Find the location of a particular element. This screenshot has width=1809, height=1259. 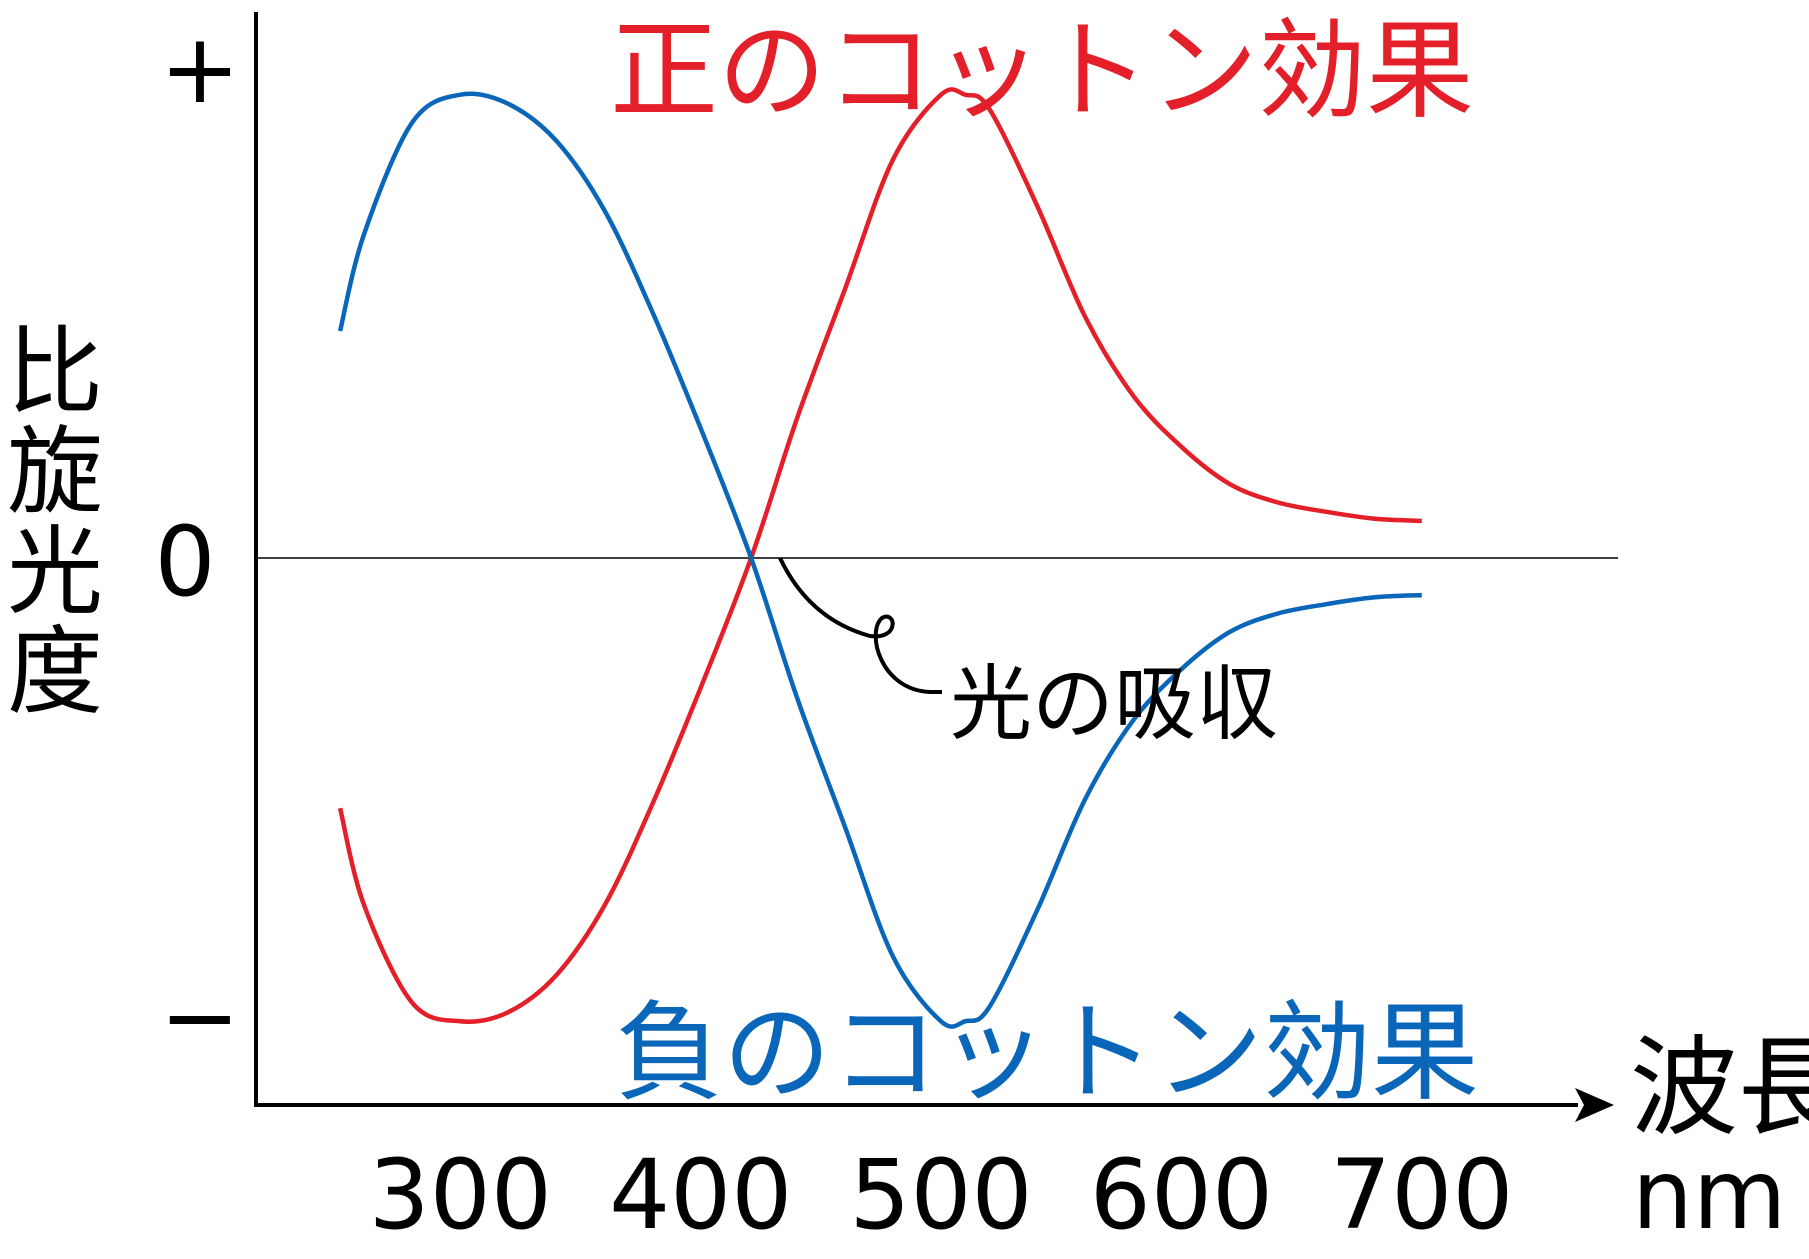

x-axis-label: 波長 is located at coordinates (1719, 1088).